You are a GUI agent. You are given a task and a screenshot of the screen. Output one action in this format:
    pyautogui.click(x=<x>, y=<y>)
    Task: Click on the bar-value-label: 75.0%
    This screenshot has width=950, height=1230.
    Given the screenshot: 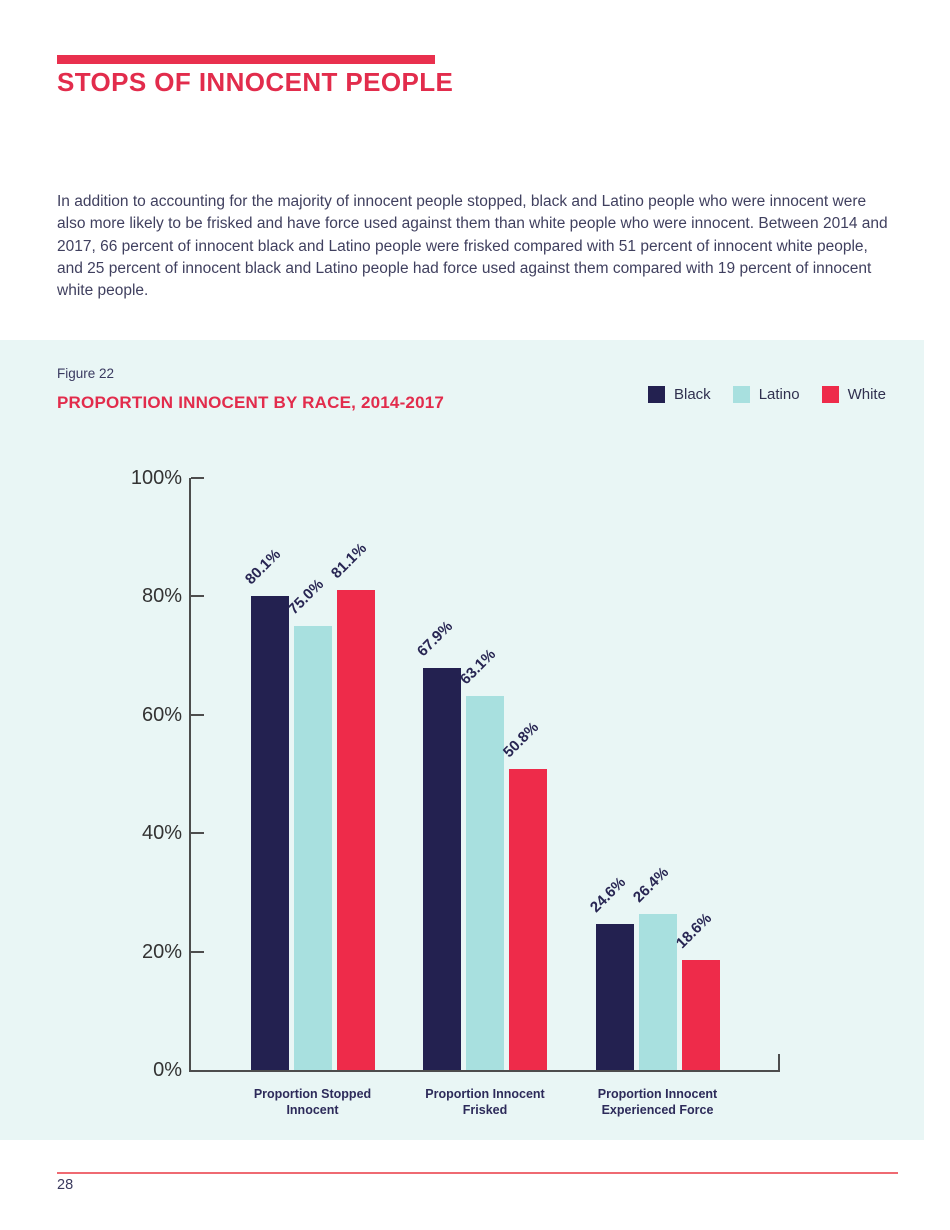 What is the action you would take?
    pyautogui.click(x=305, y=596)
    